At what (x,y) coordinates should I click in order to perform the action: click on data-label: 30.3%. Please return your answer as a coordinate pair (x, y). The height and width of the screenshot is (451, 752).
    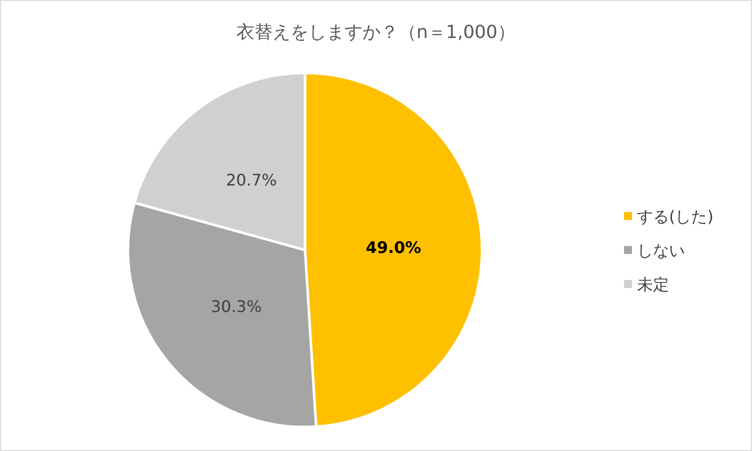
    Looking at the image, I should click on (236, 306).